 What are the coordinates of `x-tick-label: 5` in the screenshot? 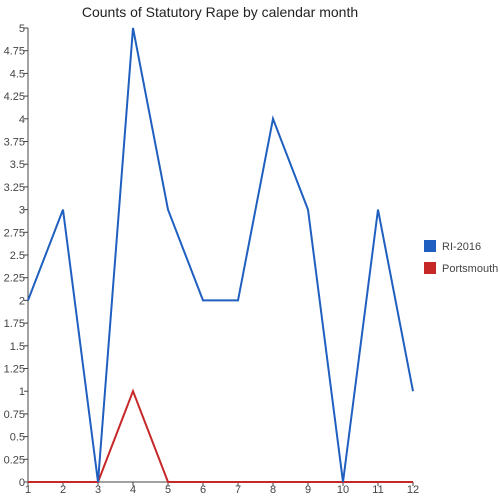 It's located at (168, 490).